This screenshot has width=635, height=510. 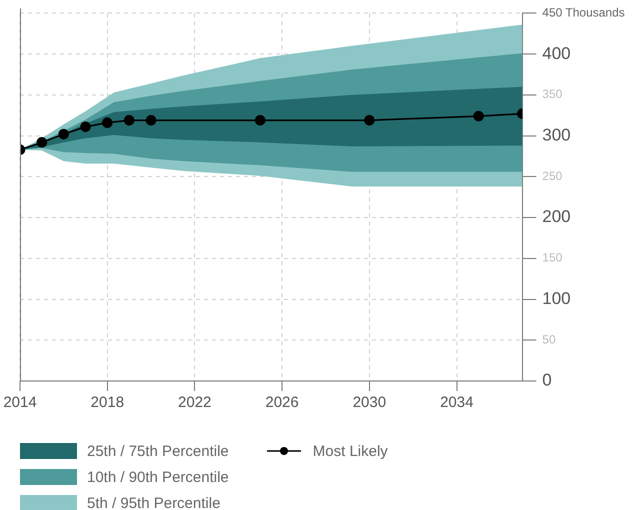 I want to click on y-tick-label: 450 Thousands, so click(x=583, y=13).